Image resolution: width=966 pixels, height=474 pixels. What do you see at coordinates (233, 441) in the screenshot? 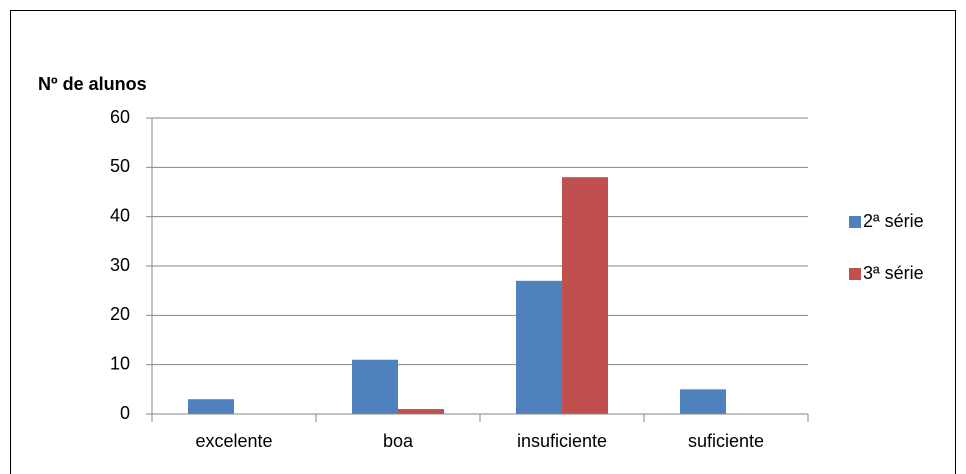
I see `x-tick-label: excelente` at bounding box center [233, 441].